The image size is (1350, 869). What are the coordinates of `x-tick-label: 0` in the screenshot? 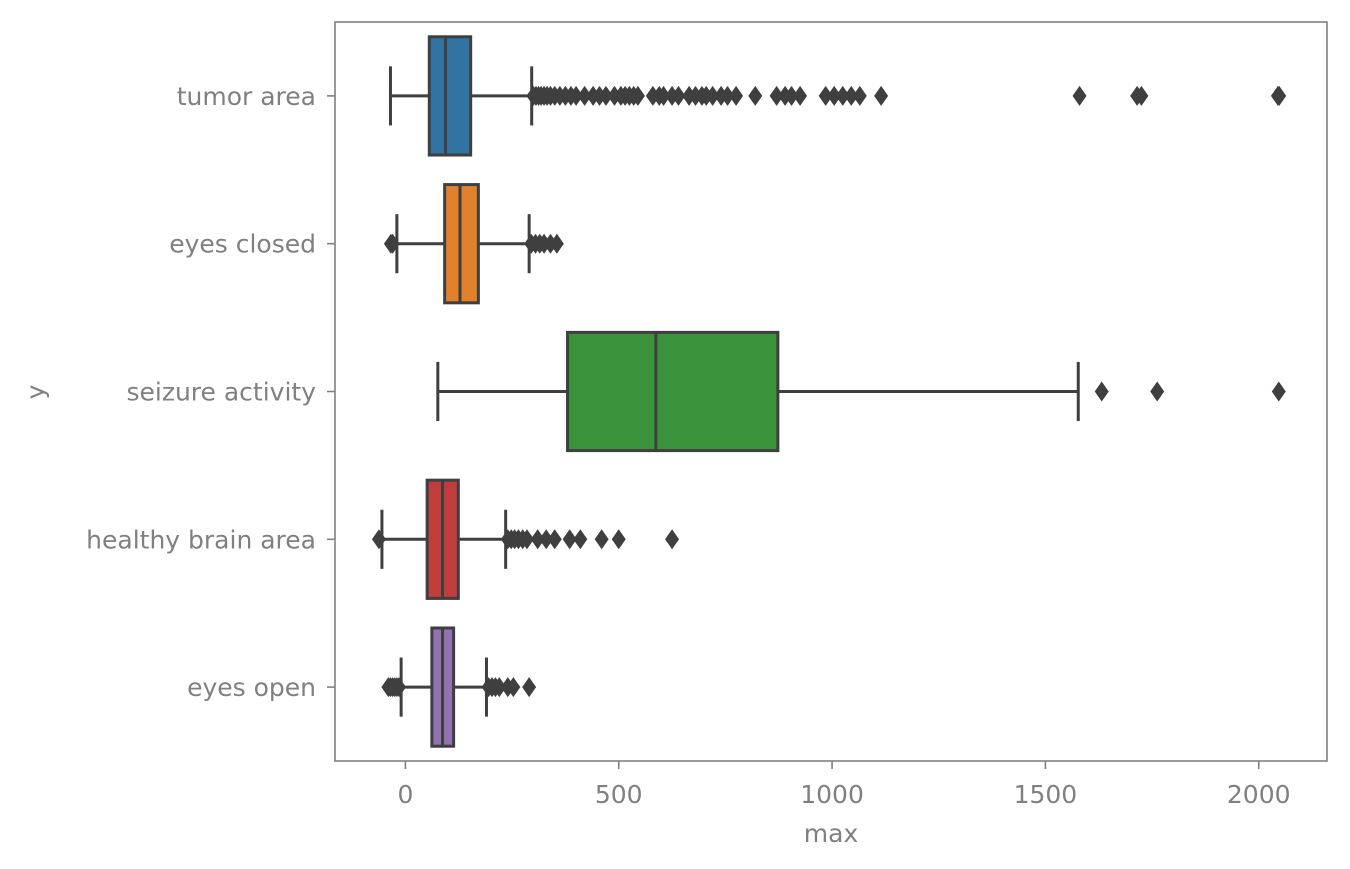 It's located at (405, 794).